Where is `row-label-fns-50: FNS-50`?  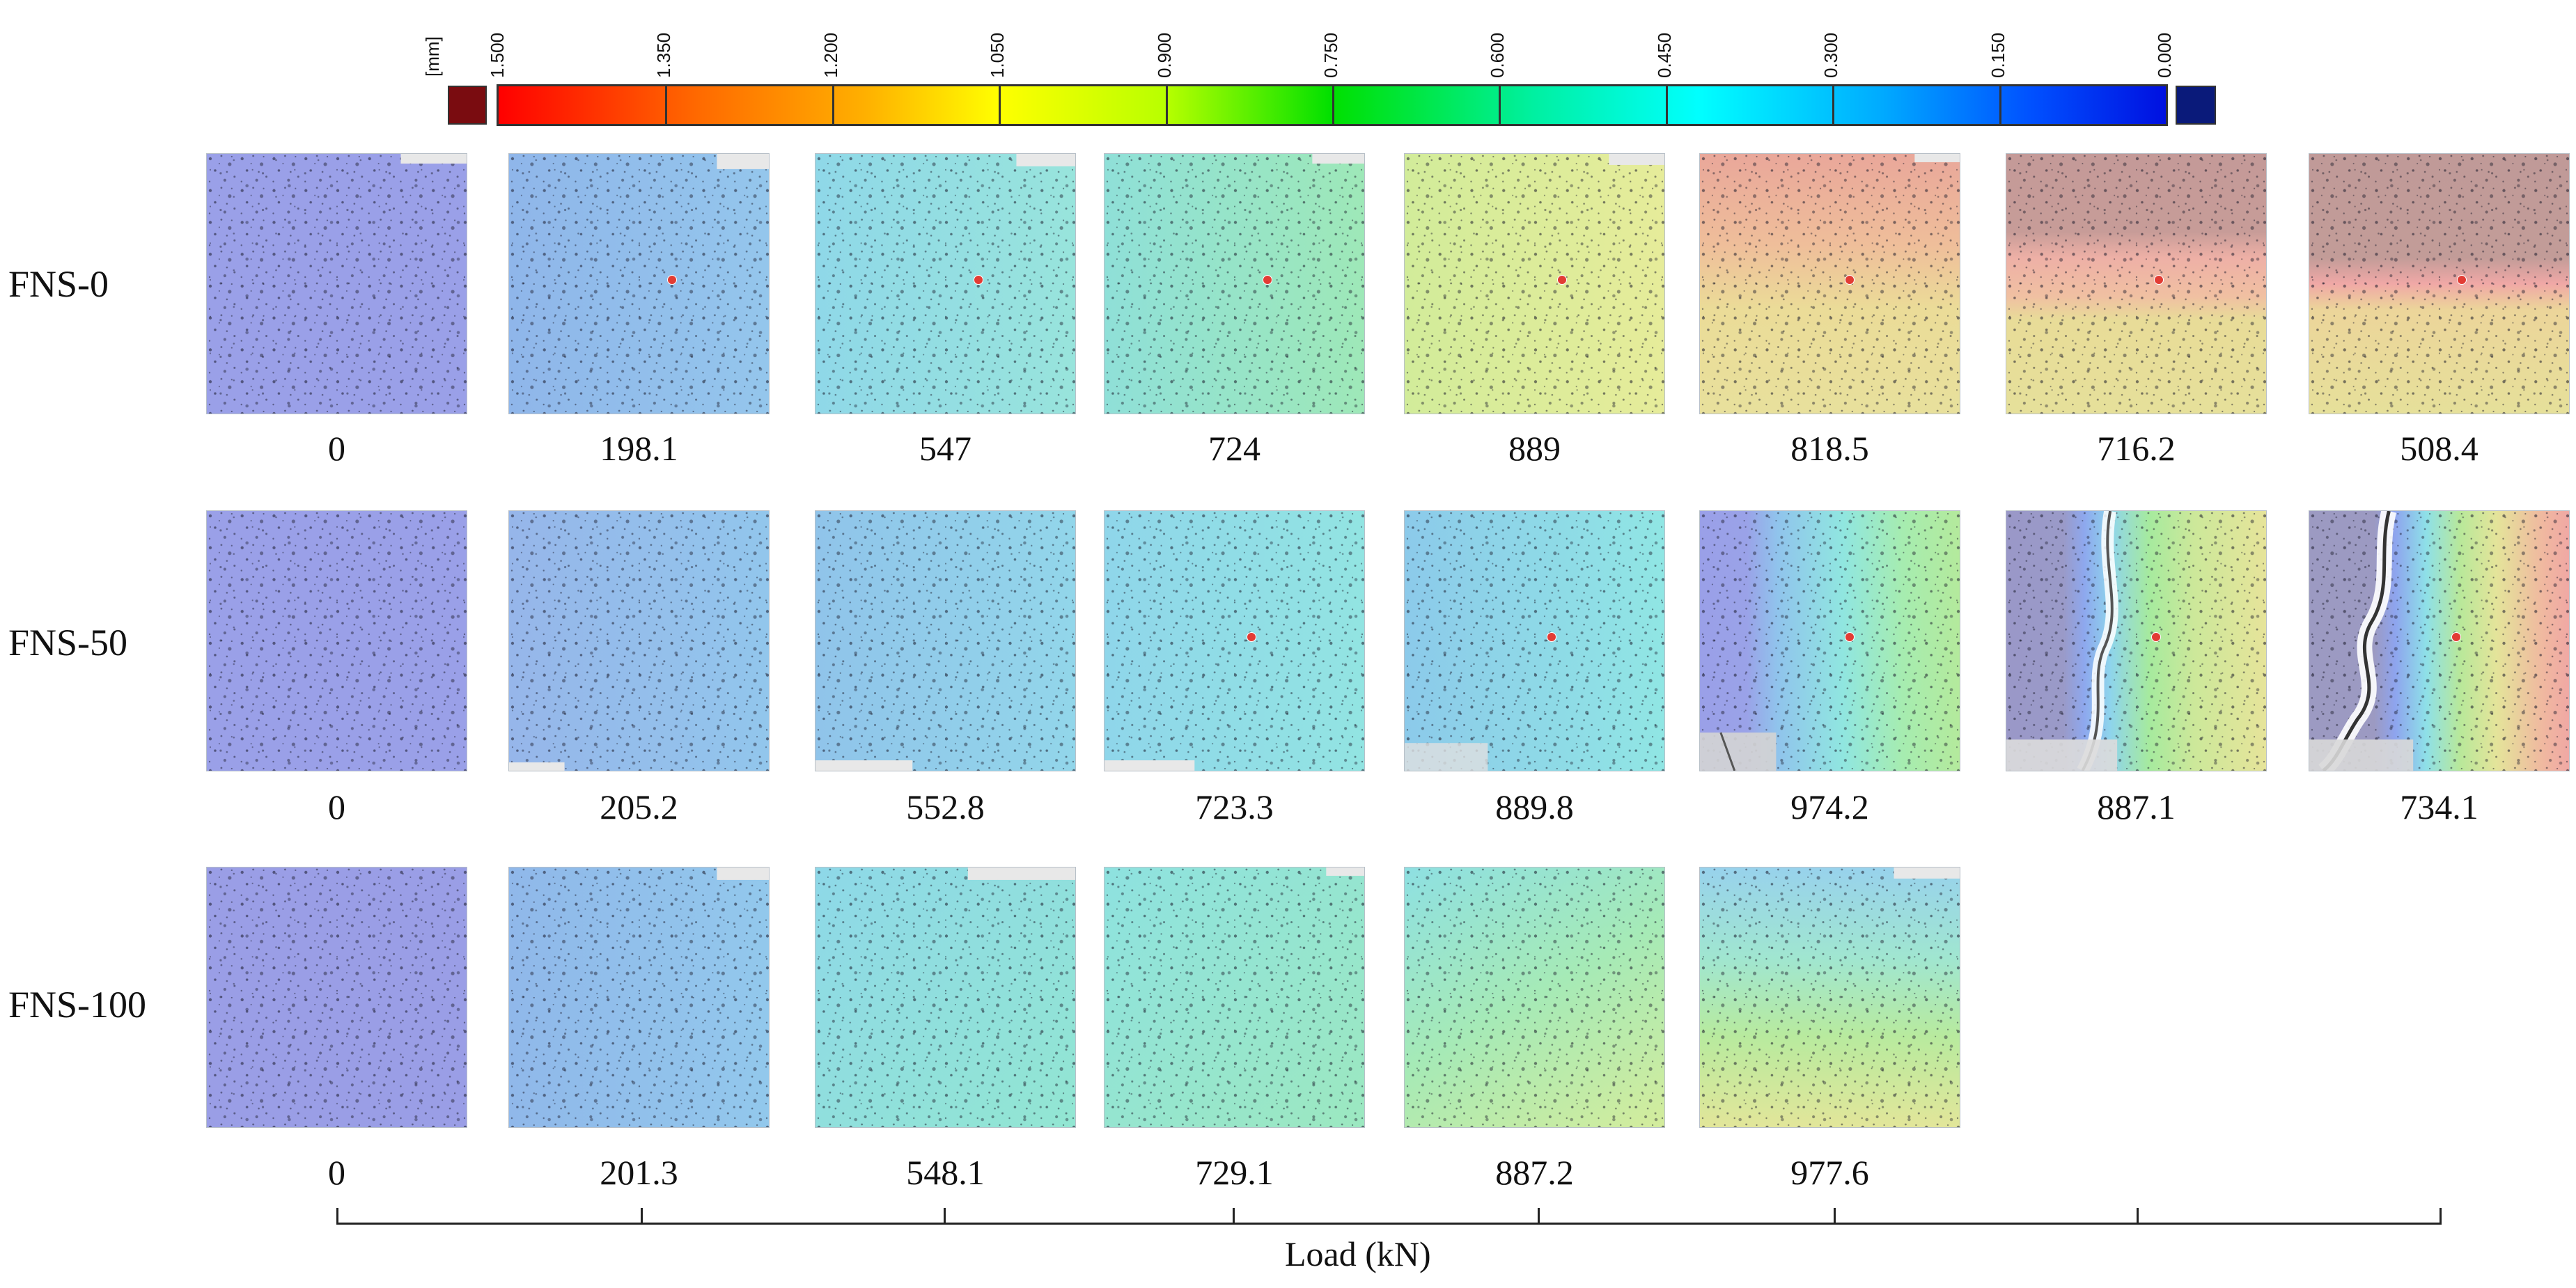
row-label-fns-50: FNS-50 is located at coordinates (68, 642).